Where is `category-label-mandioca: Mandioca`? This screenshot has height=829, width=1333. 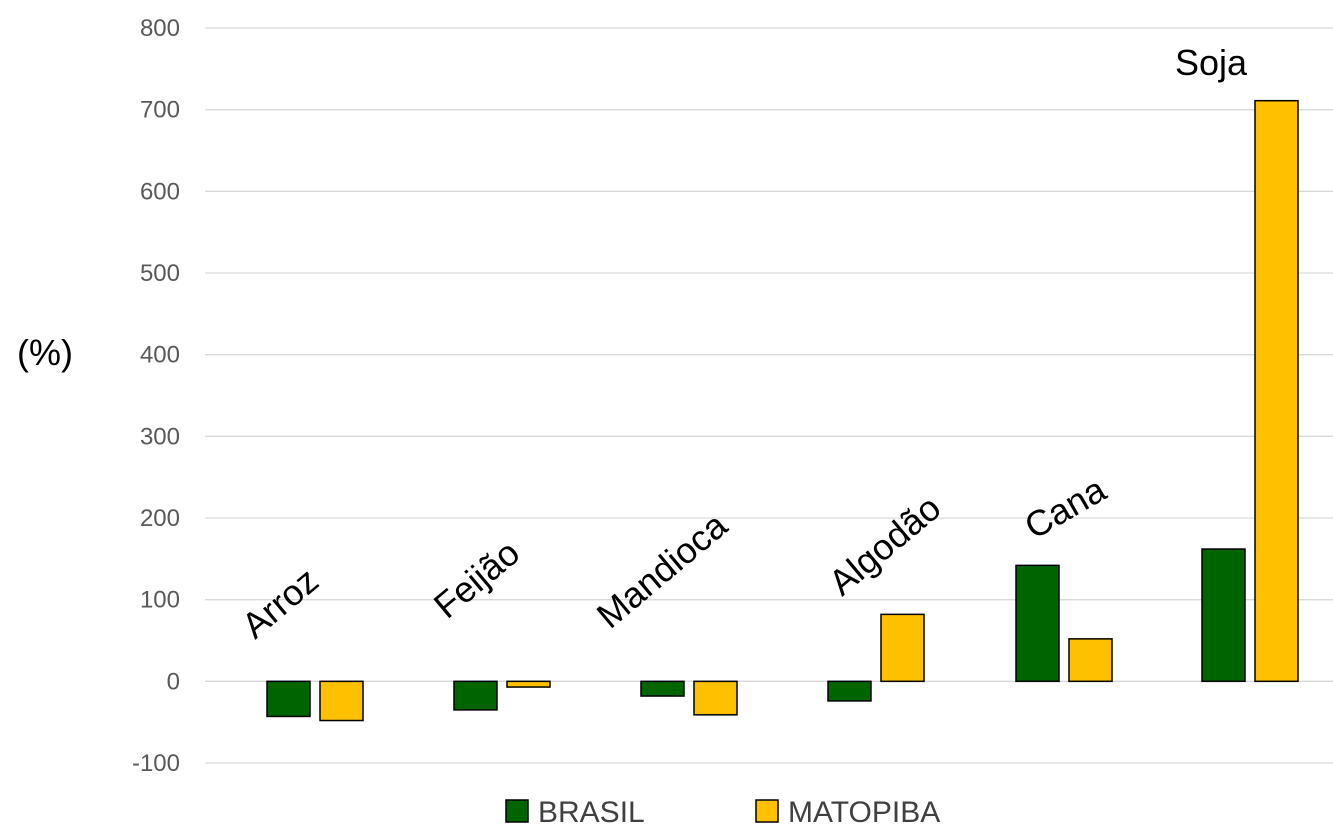 category-label-mandioca: Mandioca is located at coordinates (662, 570).